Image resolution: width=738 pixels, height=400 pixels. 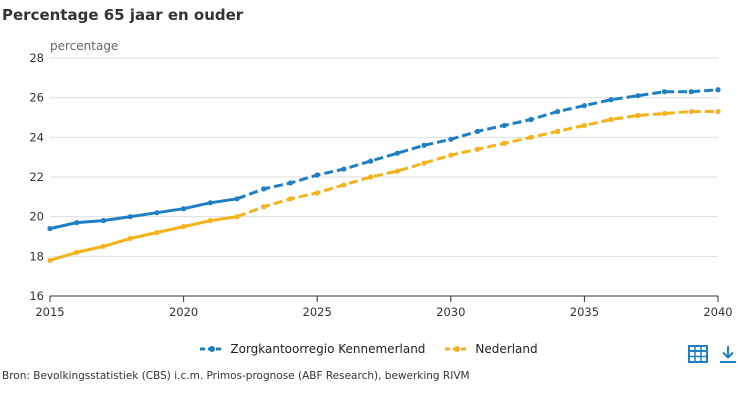 I want to click on x-tick-label: 2035, so click(x=584, y=312).